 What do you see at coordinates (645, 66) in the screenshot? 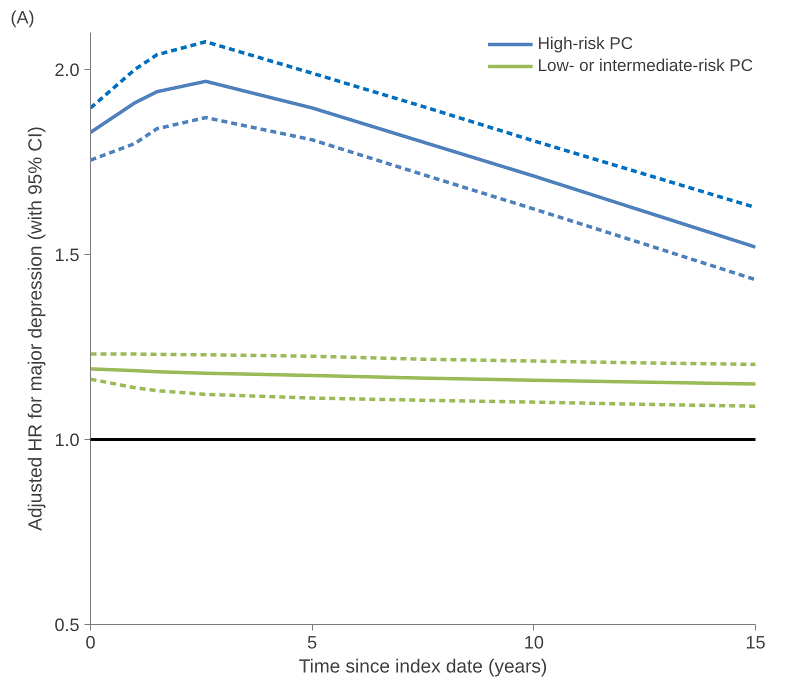
I see `legend-label: Low- or intermediate-risk PC` at bounding box center [645, 66].